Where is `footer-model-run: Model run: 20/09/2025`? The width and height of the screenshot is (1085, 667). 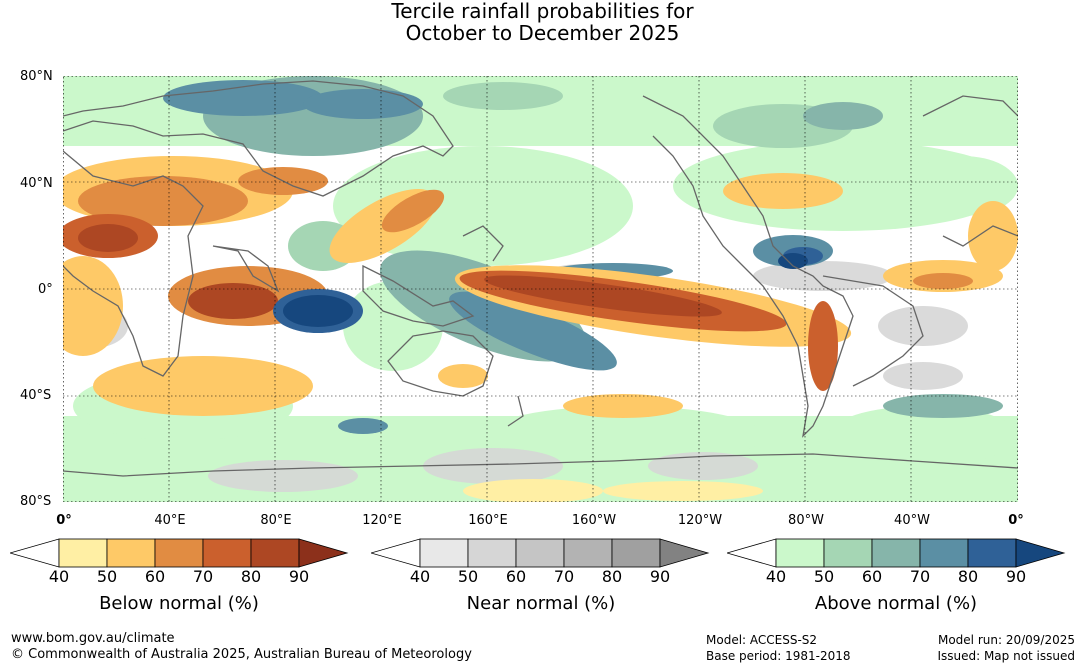 footer-model-run: Model run: 20/09/2025 is located at coordinates (1006, 640).